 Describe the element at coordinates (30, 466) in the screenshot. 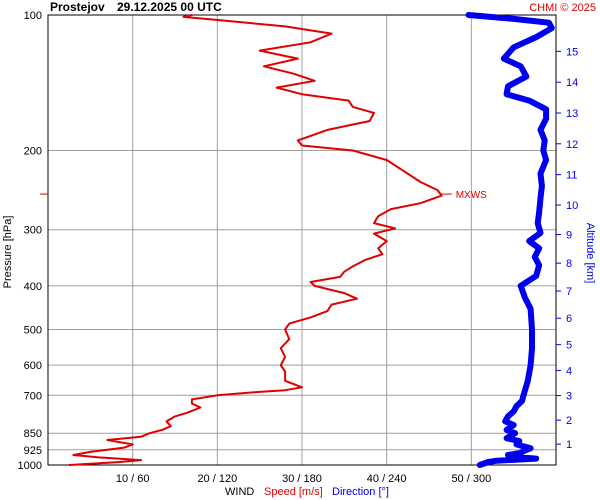

I see `pressure-tick-label: 1000` at that location.